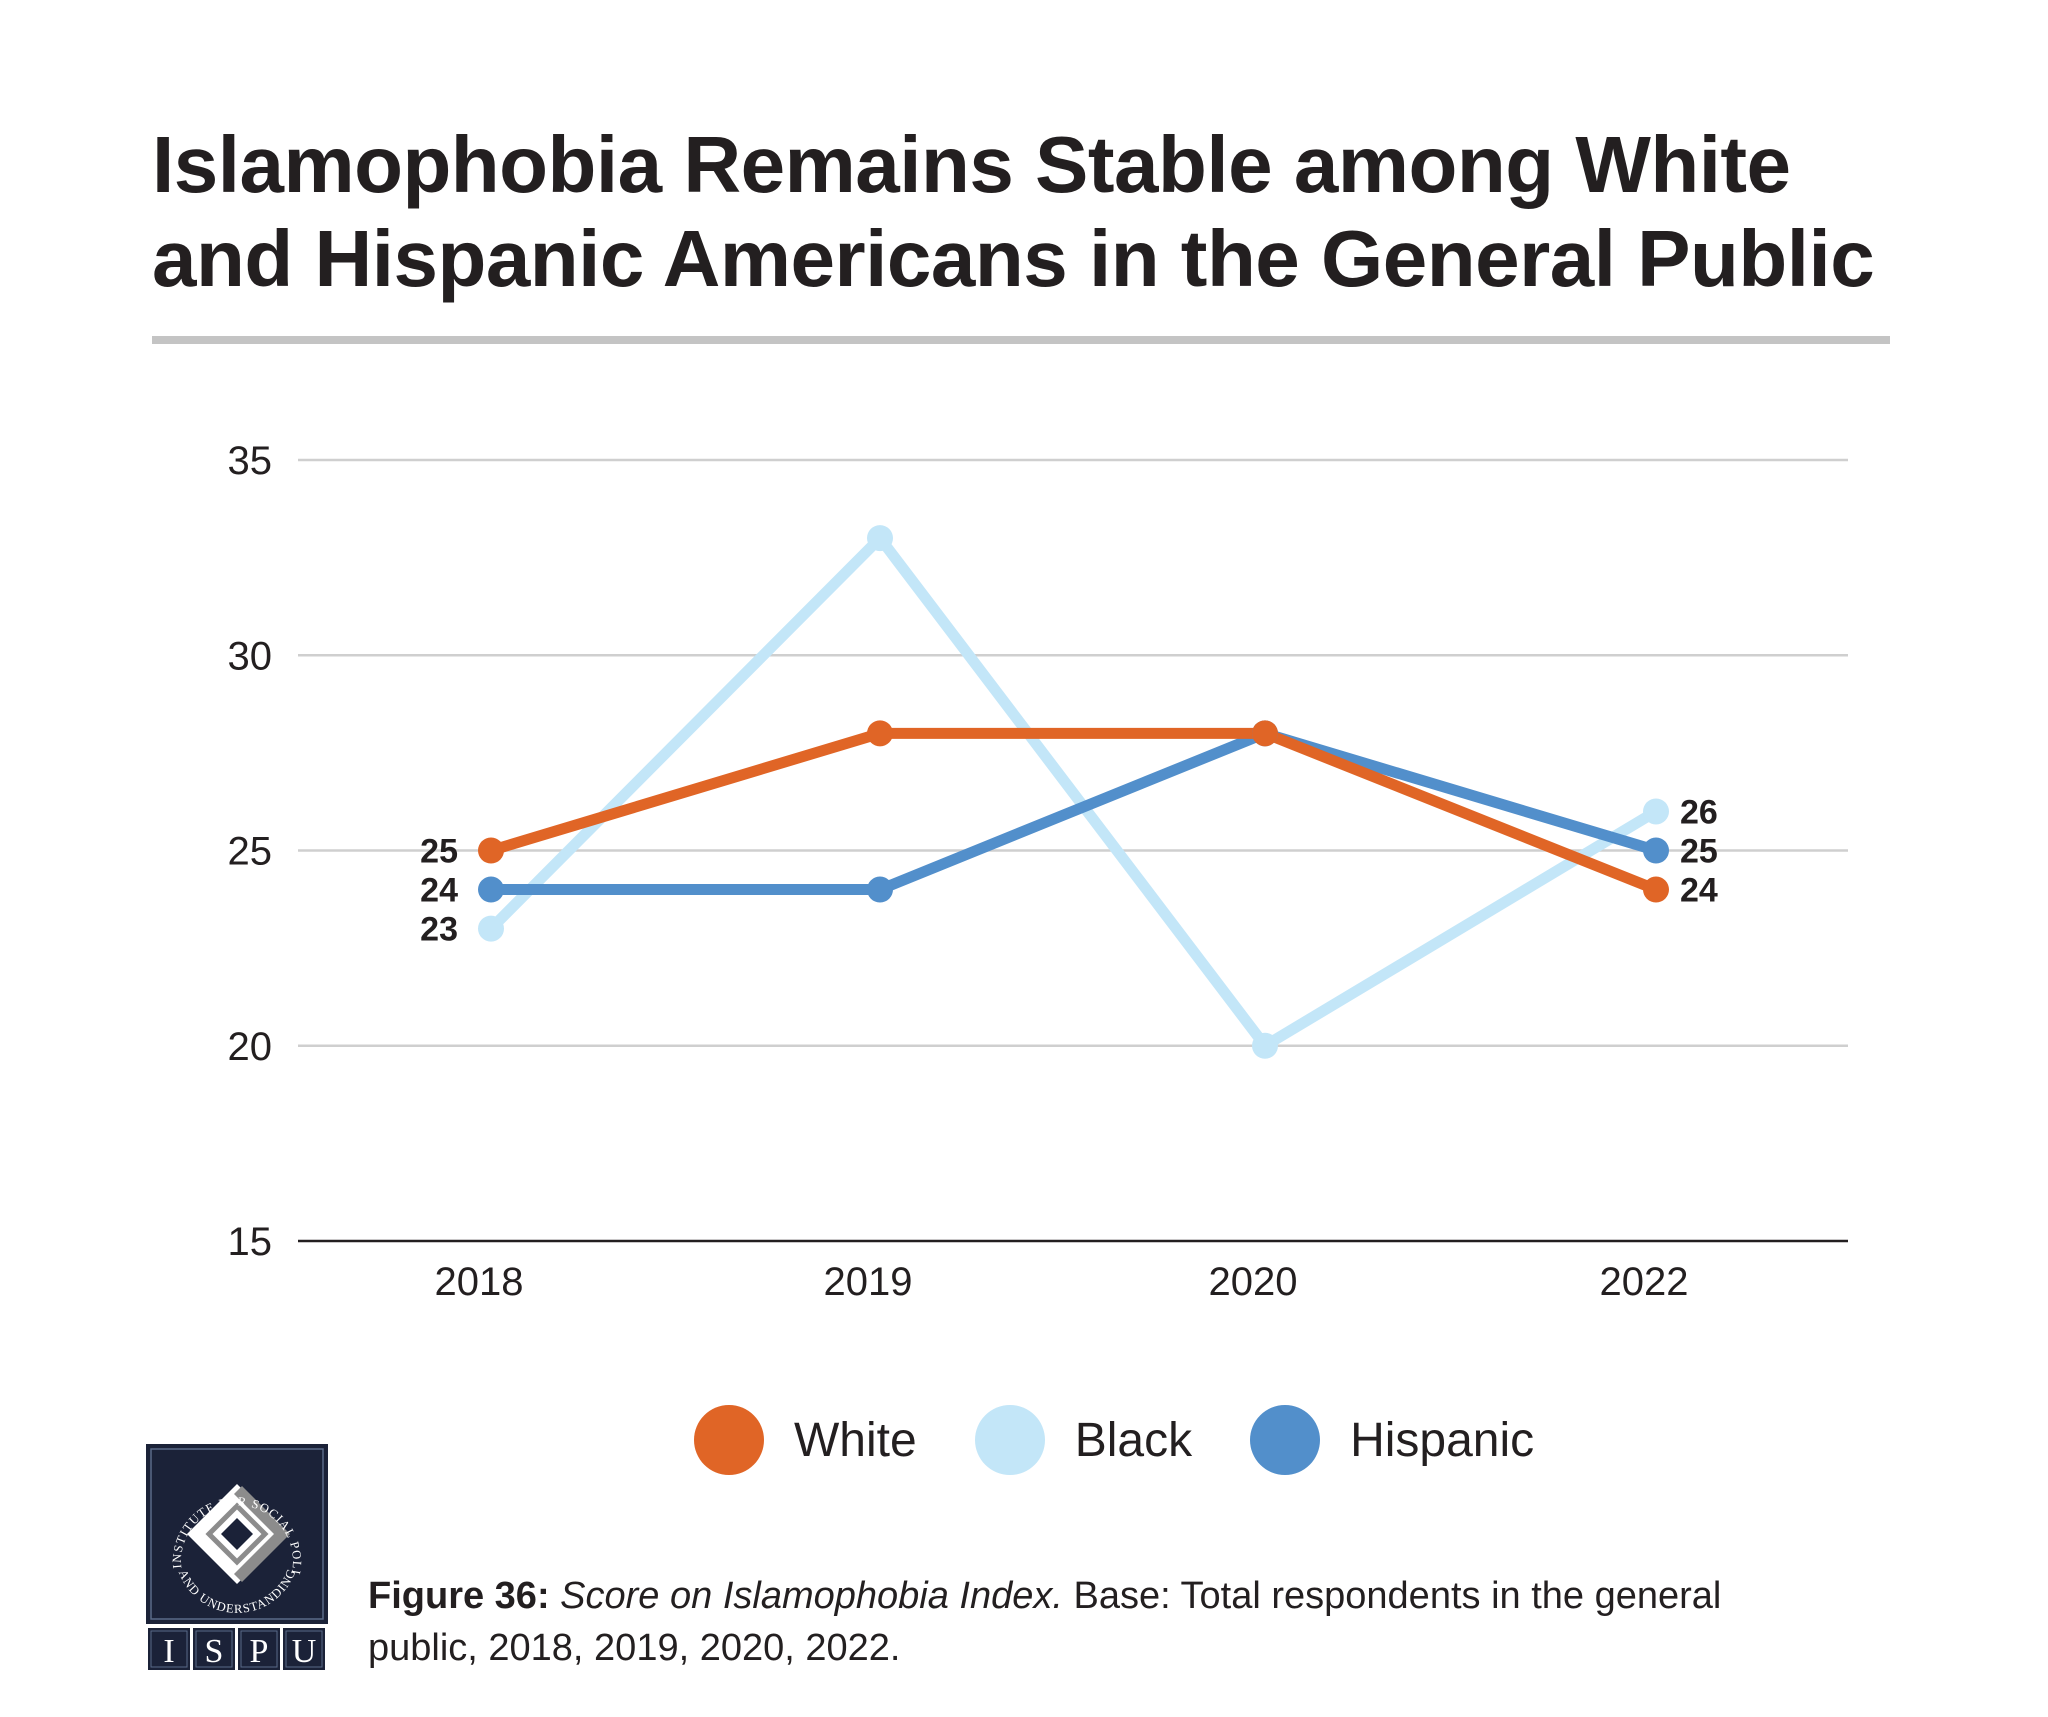 This screenshot has height=1717, width=2048. What do you see at coordinates (1062, 1282) in the screenshot?
I see `x-axis-ticks: 2018 2019 2020 2022` at bounding box center [1062, 1282].